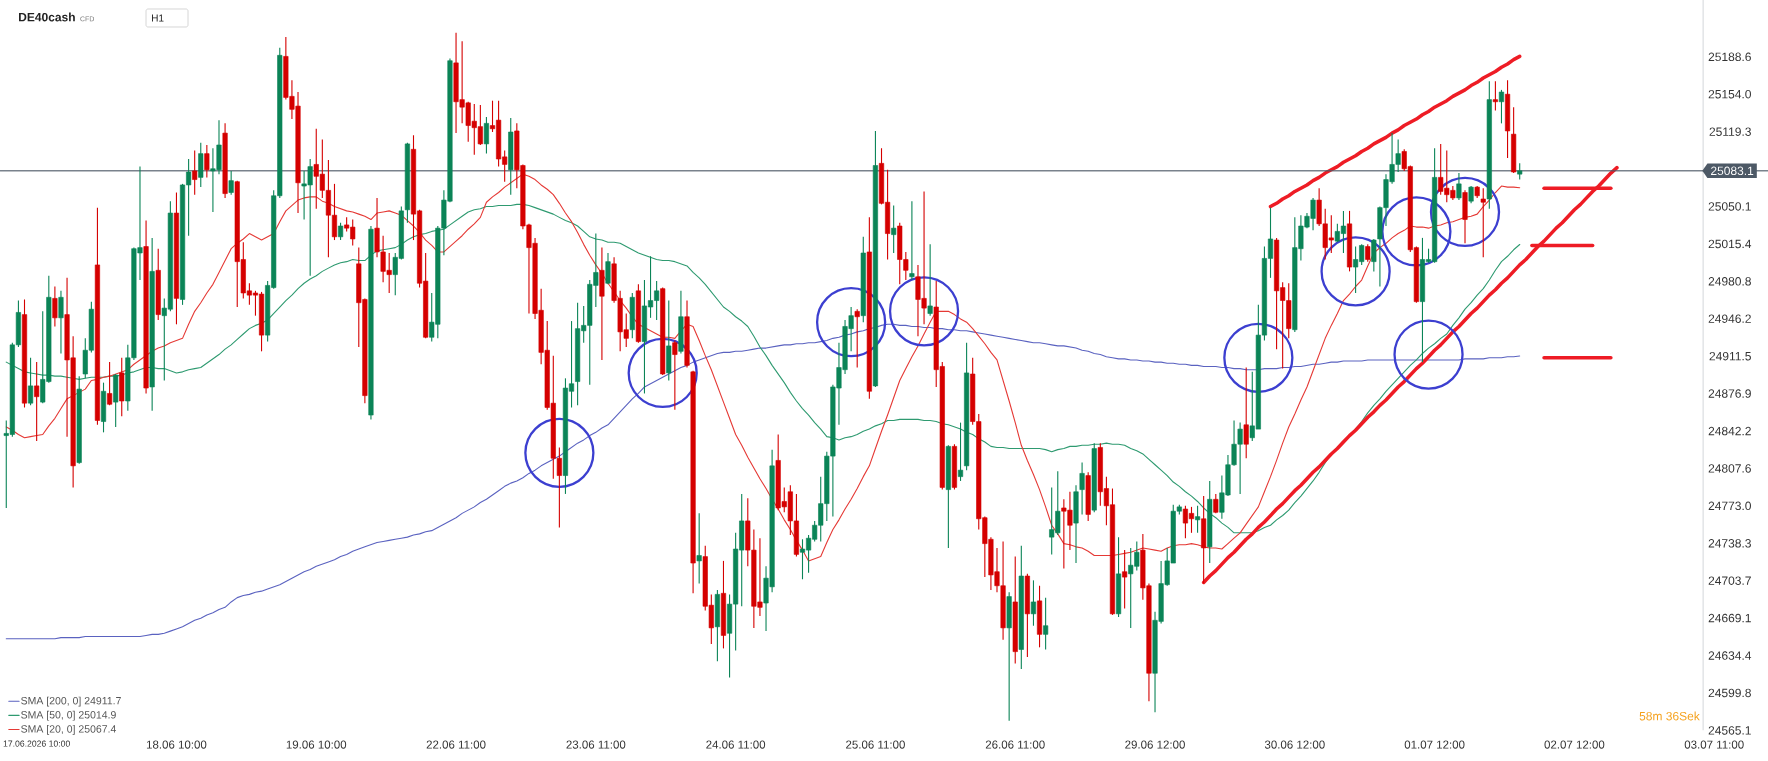  Describe the element at coordinates (1294, 744) in the screenshot. I see `x-tick-label: 30.06 12:00` at that location.